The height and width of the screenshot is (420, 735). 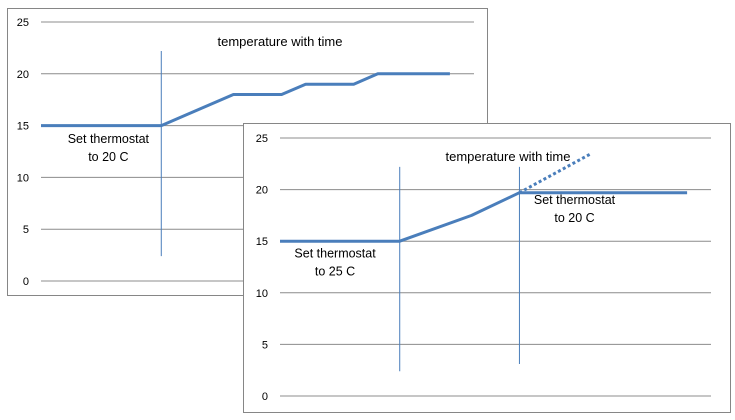 I want to click on chart-2-annotation: Set thermostat to 20 C, so click(x=575, y=209).